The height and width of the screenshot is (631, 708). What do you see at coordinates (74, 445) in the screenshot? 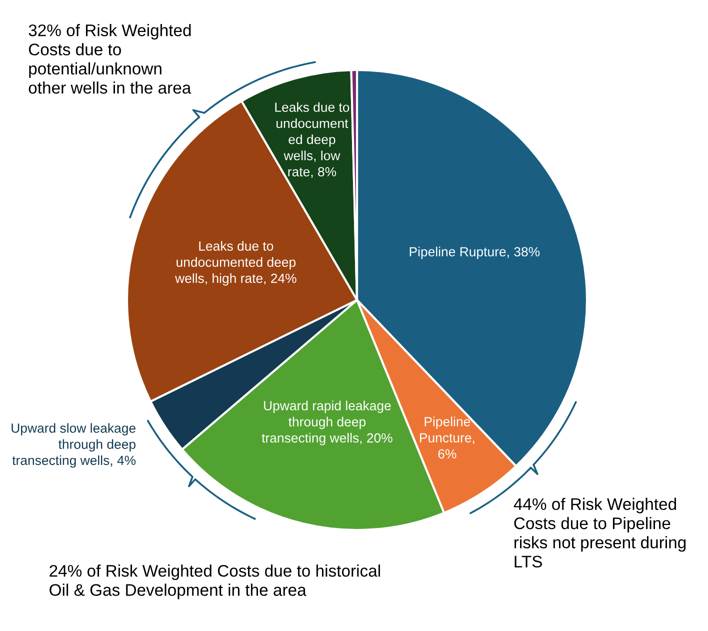
I see `slice-label: Upward slow leakage through deep transecting wells, 4%` at bounding box center [74, 445].